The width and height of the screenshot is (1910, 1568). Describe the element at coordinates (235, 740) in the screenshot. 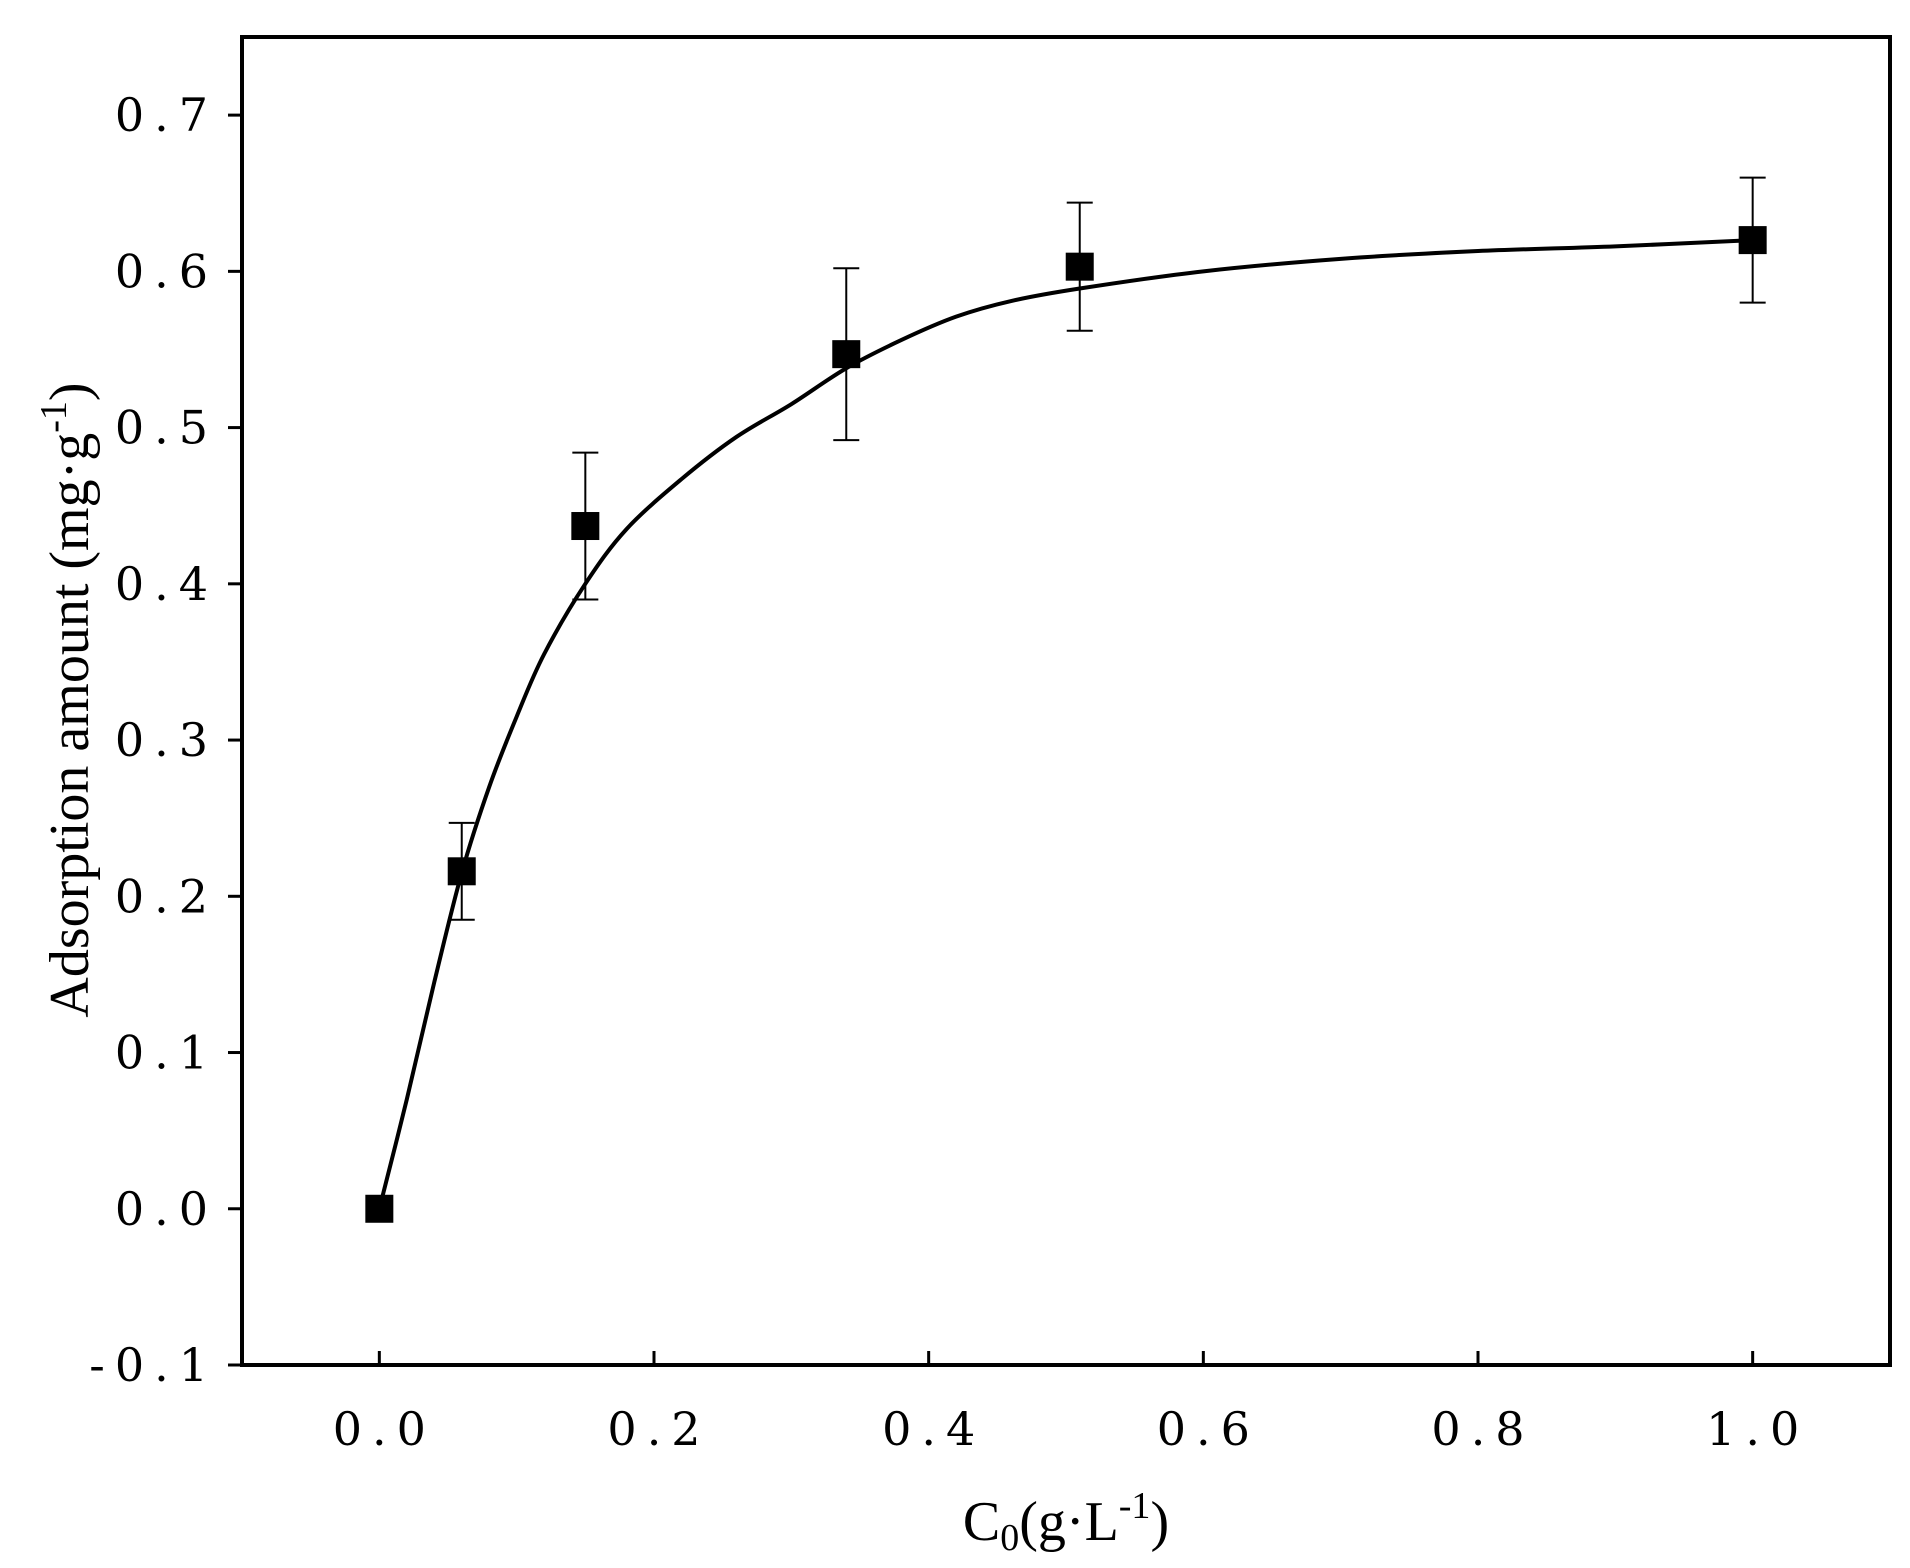

I see `y-axis-ticks` at that location.